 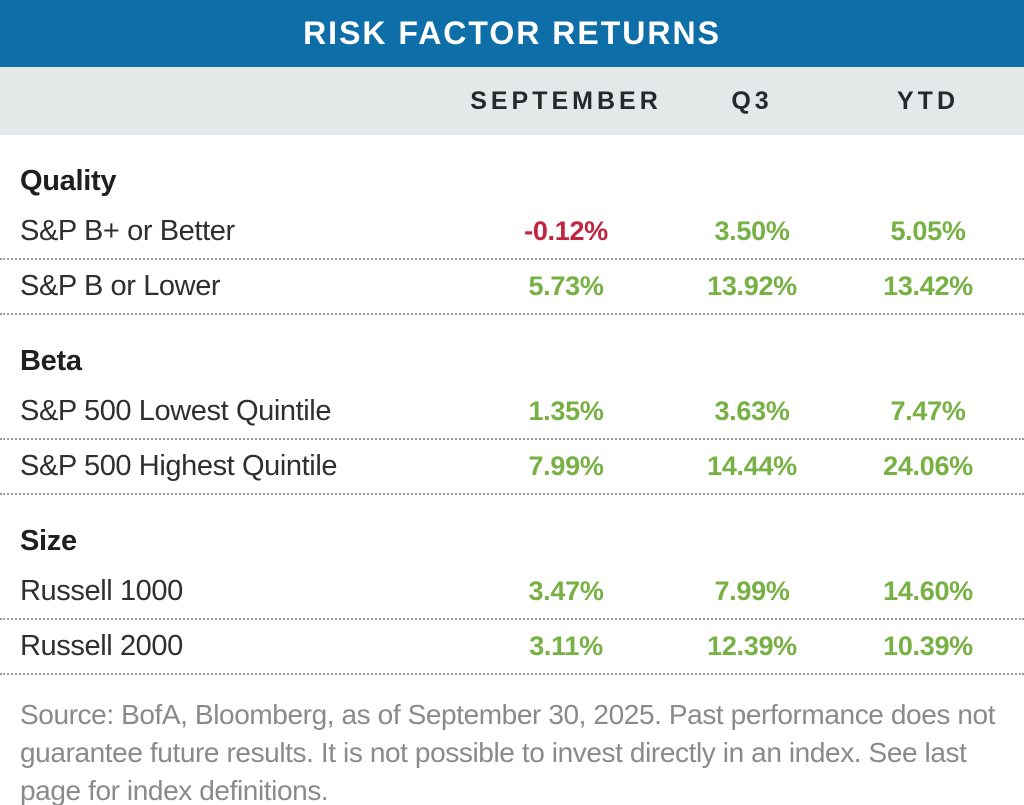 What do you see at coordinates (512, 232) in the screenshot?
I see `table-row: S&P B+ or Better -0.12% 3.50% 5.05%` at bounding box center [512, 232].